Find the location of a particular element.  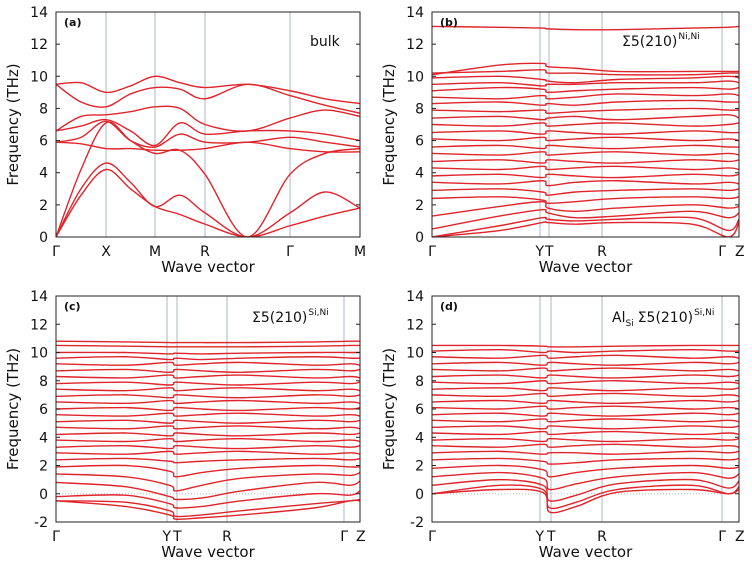

label-prefix: Al is located at coordinates (618, 318).